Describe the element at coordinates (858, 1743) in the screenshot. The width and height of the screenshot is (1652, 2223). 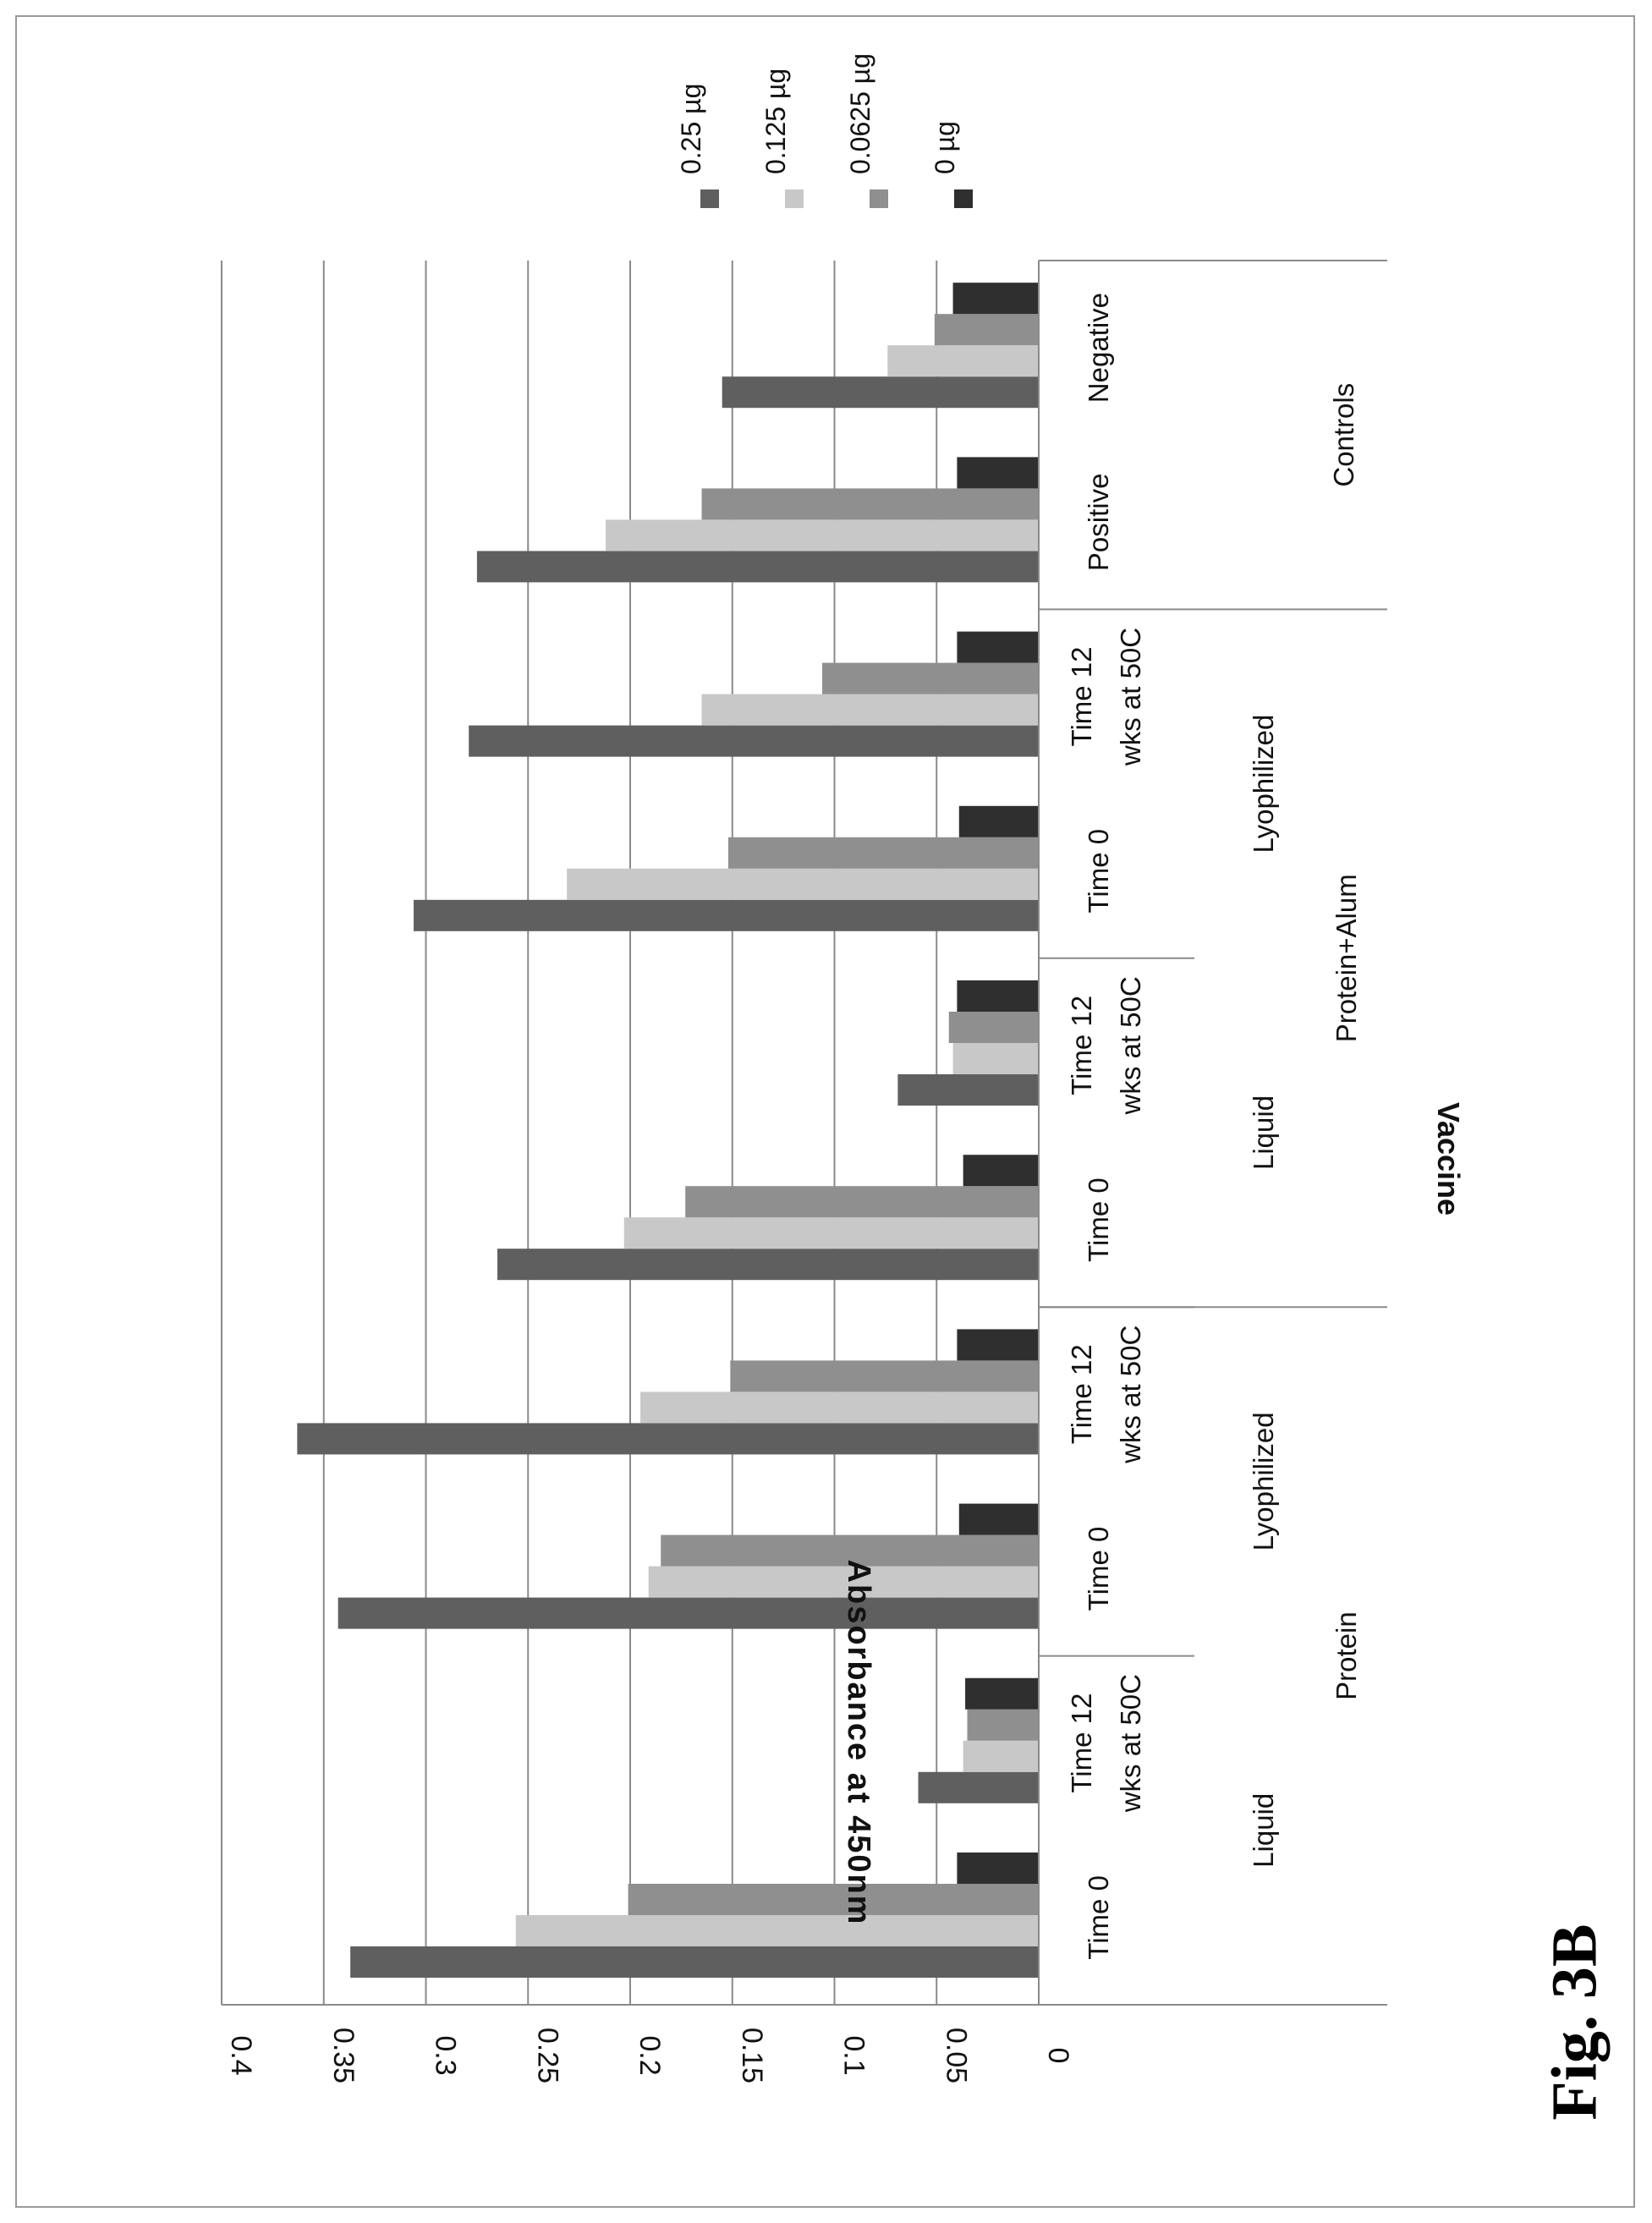
I see `y-axis-title: Absorbance at 450nm` at that location.